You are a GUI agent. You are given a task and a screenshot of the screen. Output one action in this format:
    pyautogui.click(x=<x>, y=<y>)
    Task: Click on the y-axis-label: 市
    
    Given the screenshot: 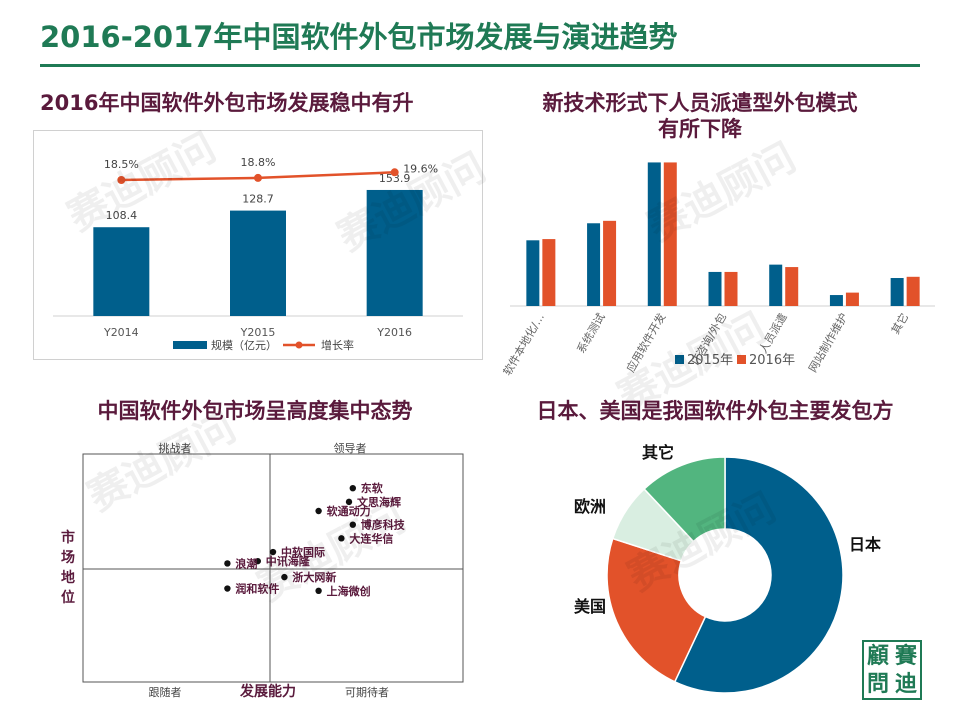 What is the action you would take?
    pyautogui.click(x=68, y=537)
    